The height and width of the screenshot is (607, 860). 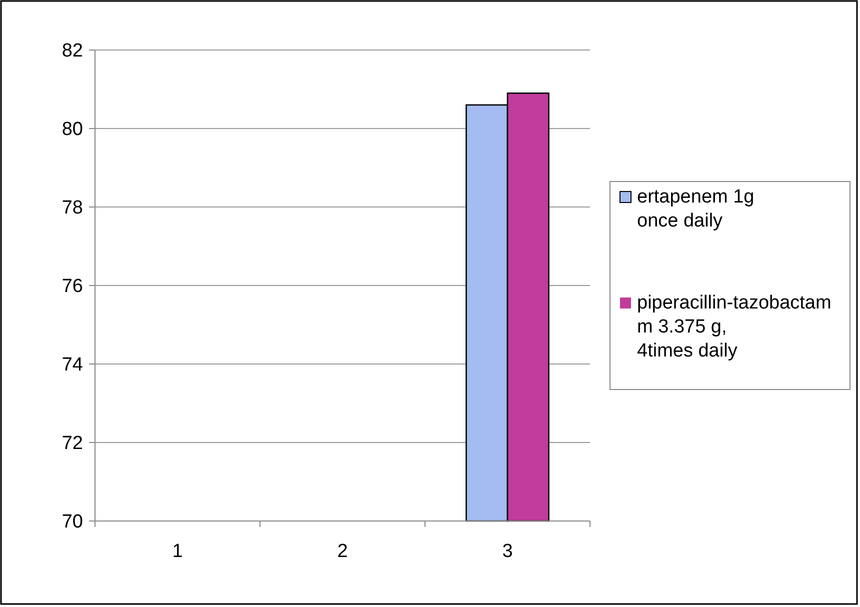 What do you see at coordinates (72, 129) in the screenshot?
I see `y-tick-label: 80` at bounding box center [72, 129].